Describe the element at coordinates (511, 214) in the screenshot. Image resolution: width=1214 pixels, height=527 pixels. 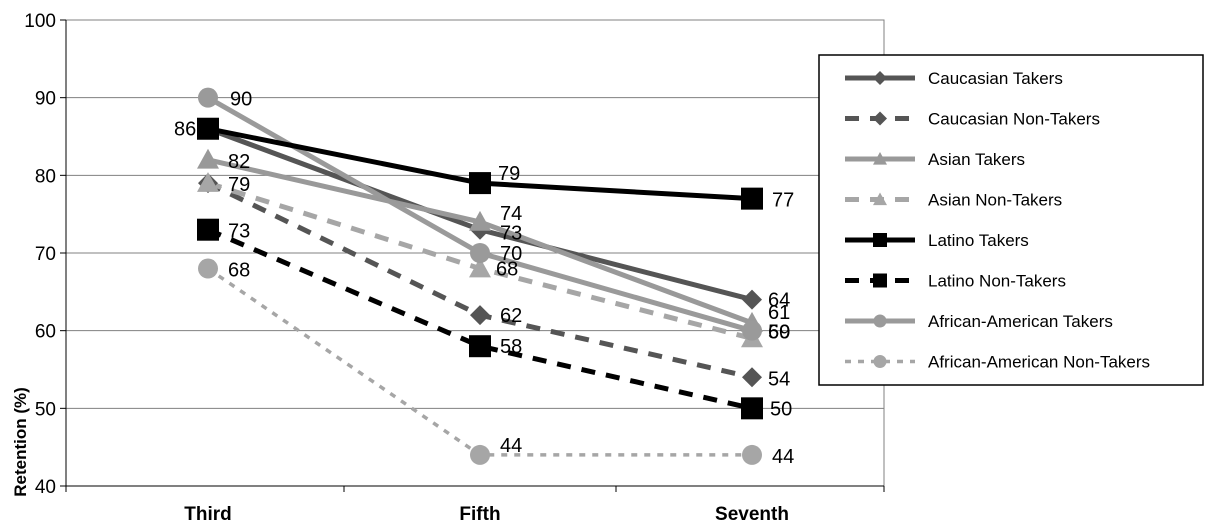
I see `data-label: 74` at that location.